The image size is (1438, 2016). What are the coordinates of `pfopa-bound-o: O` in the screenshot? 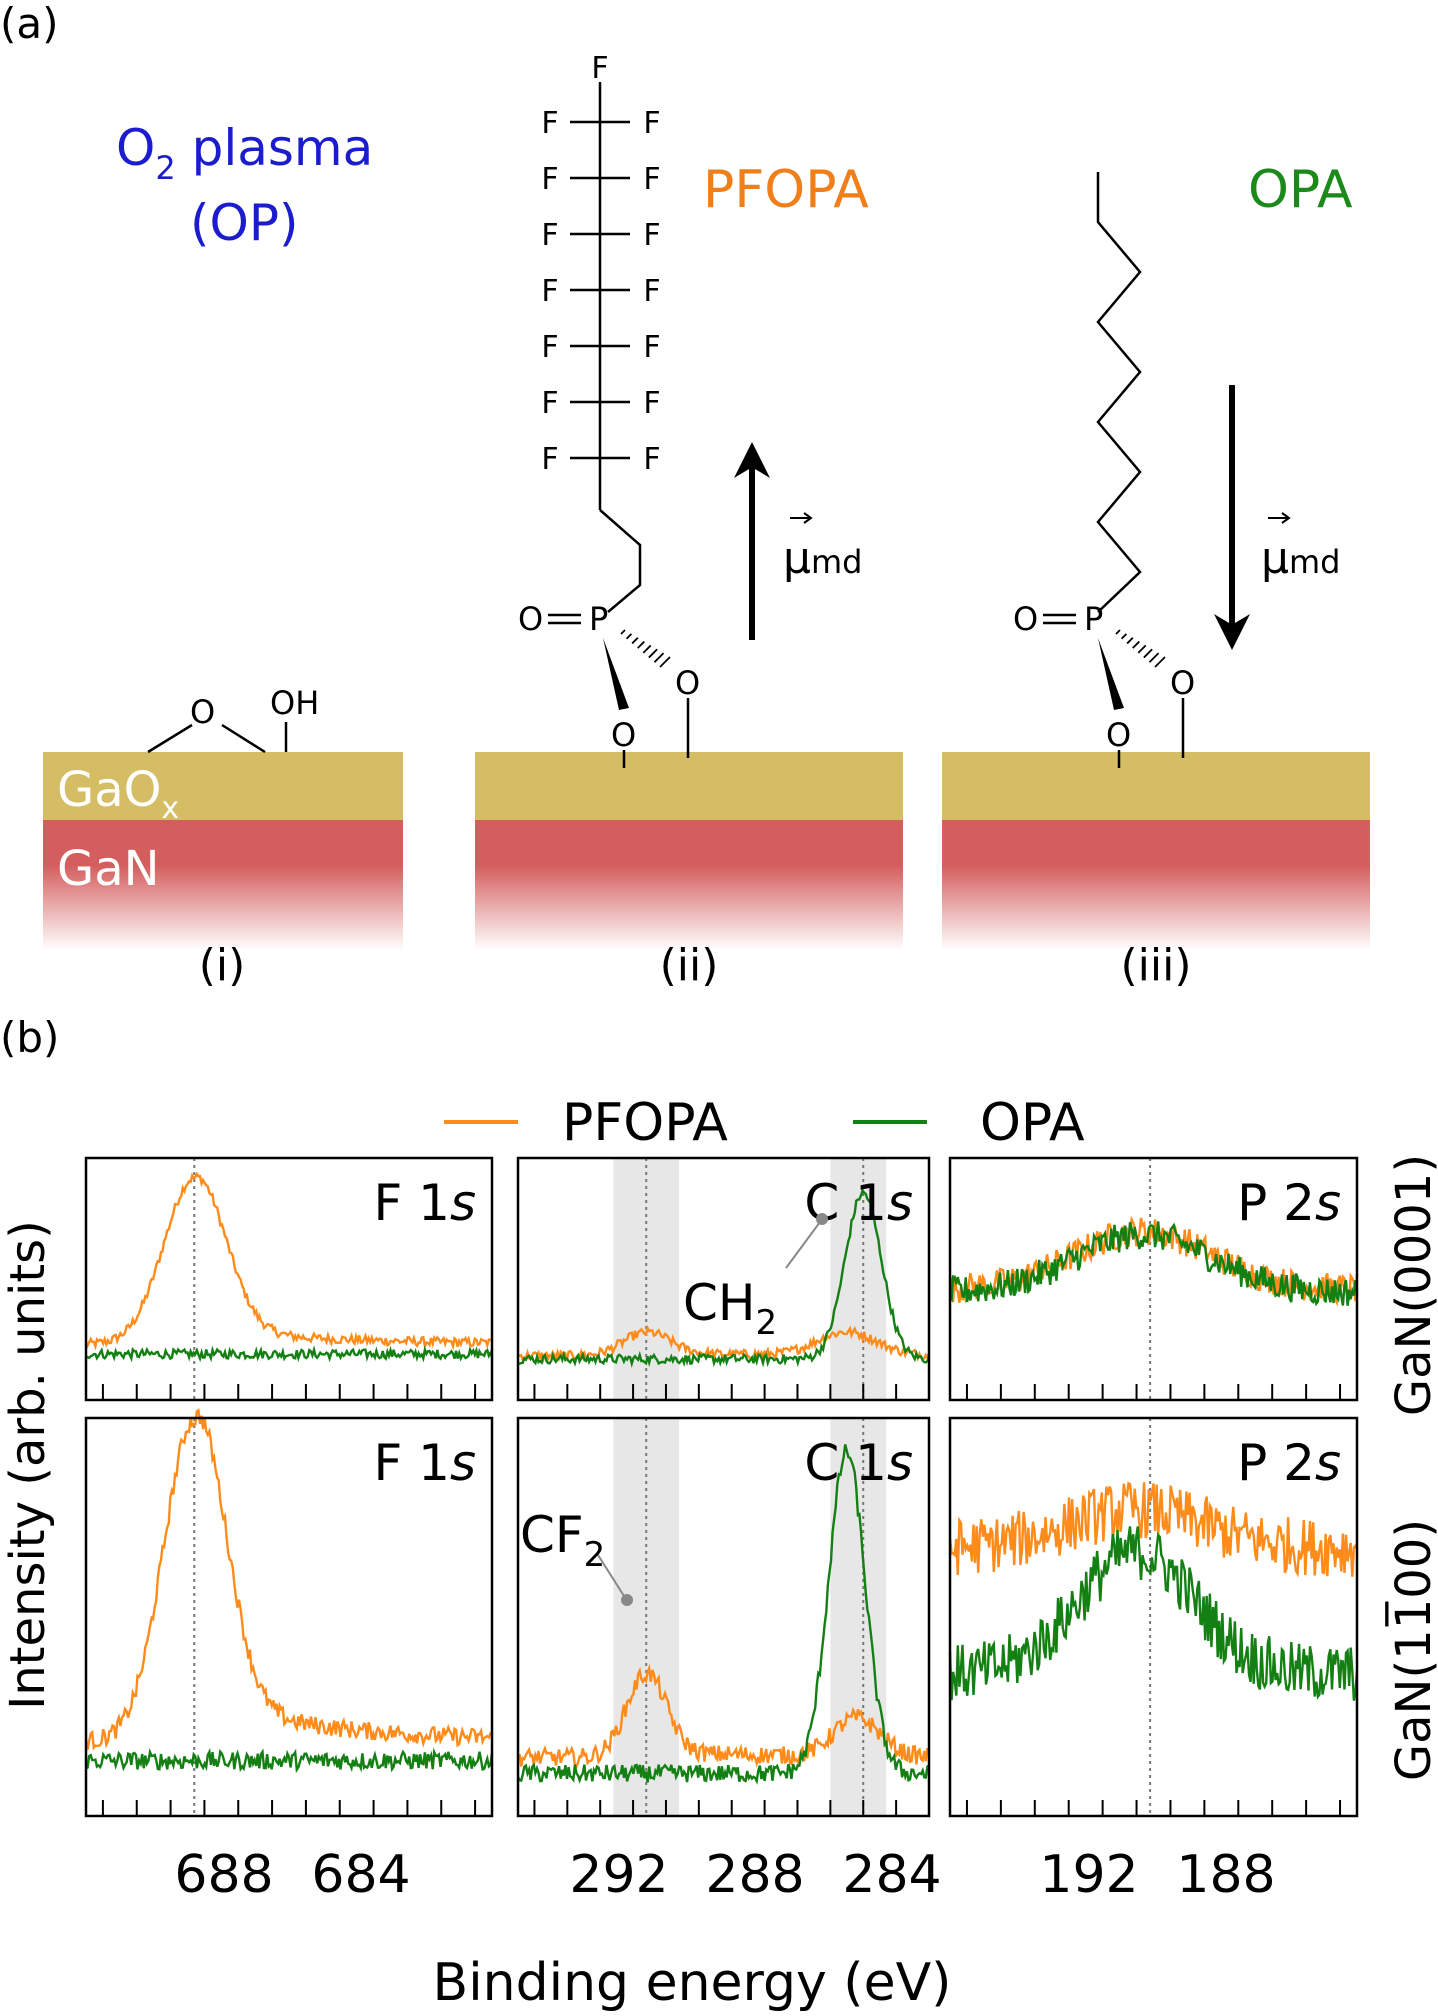 It's located at (623, 735).